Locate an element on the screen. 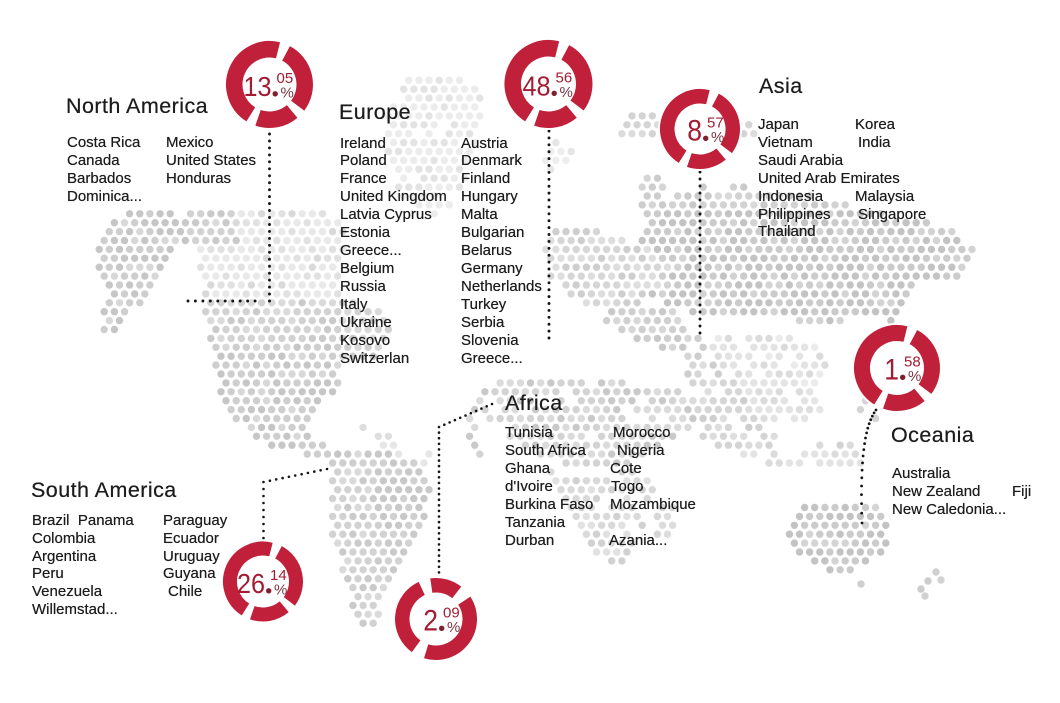  svg-text: 26 is located at coordinates (251, 584).